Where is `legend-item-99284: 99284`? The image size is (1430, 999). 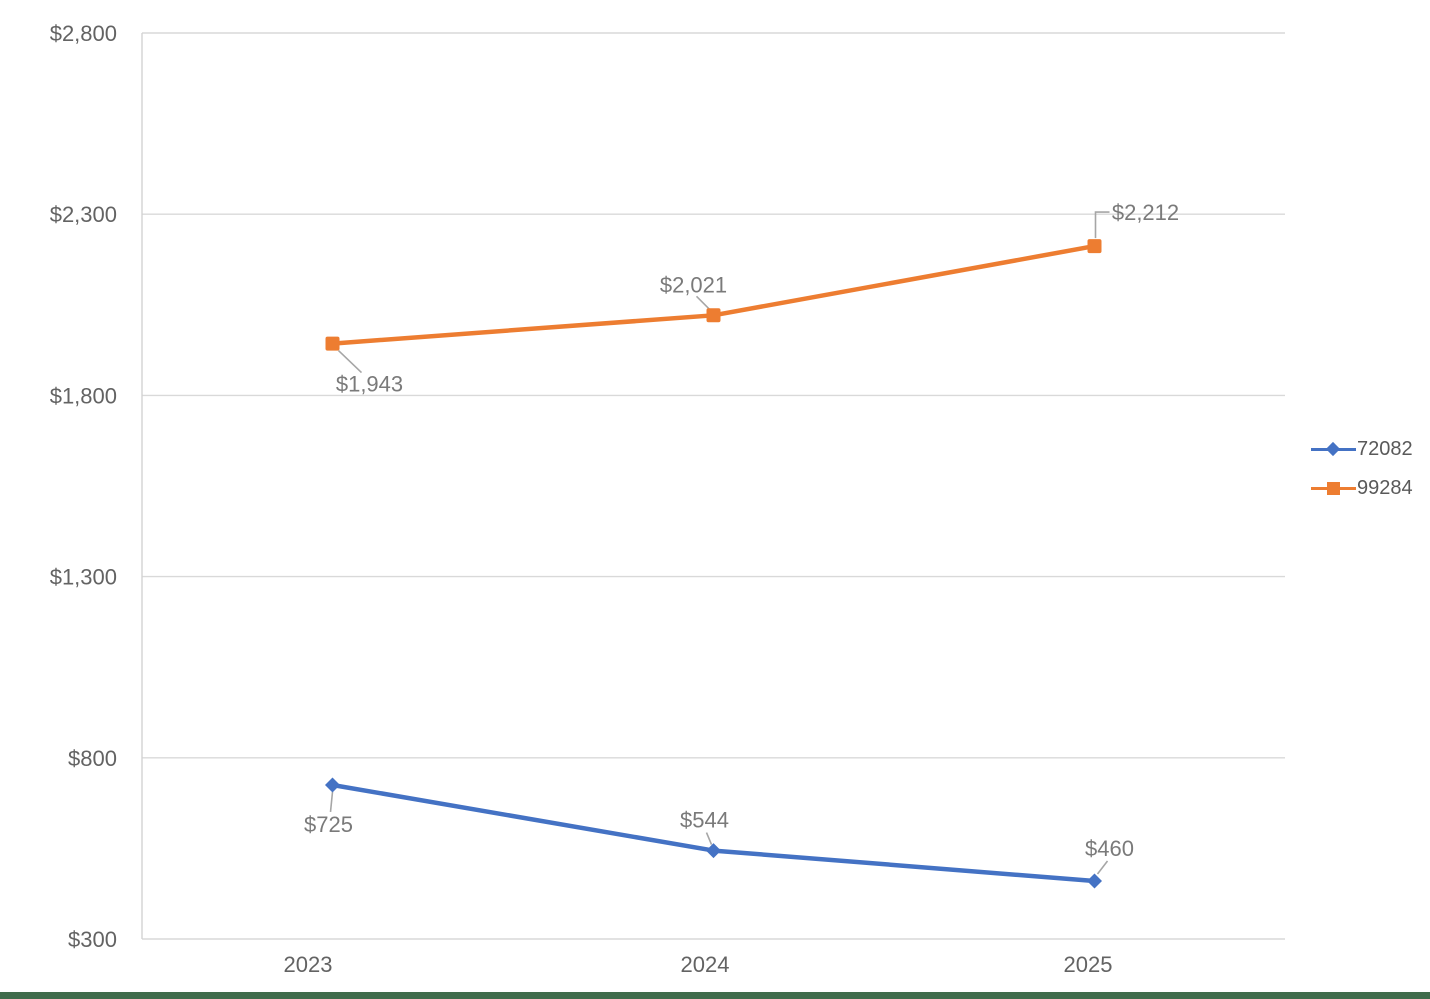 legend-item-99284: 99284 is located at coordinates (1362, 488).